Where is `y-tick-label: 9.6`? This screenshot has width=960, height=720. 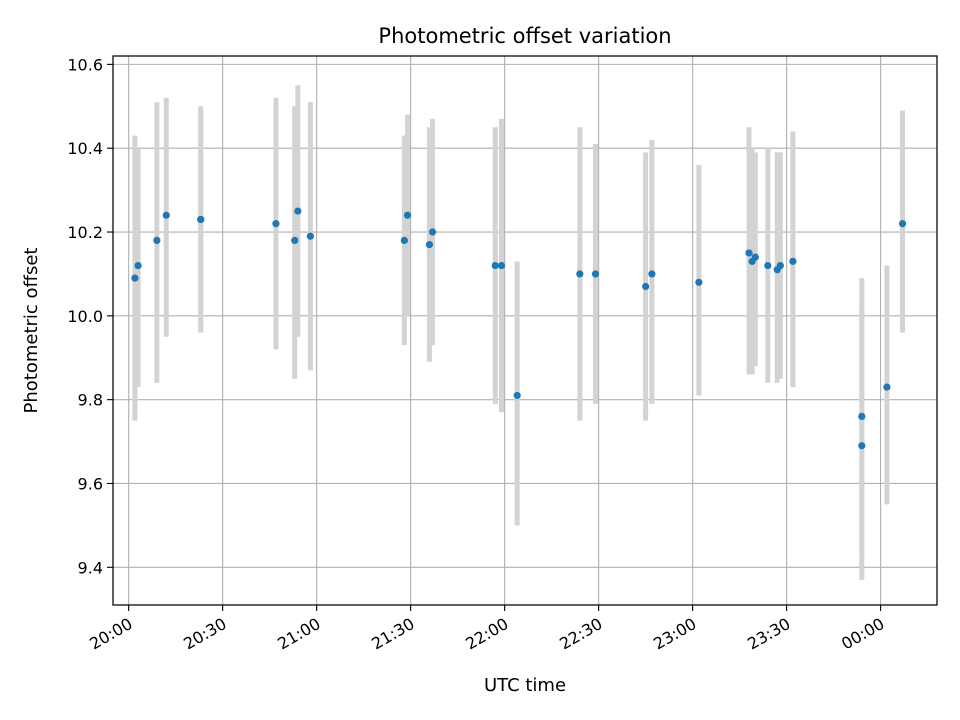 y-tick-label: 9.6 is located at coordinates (90, 483).